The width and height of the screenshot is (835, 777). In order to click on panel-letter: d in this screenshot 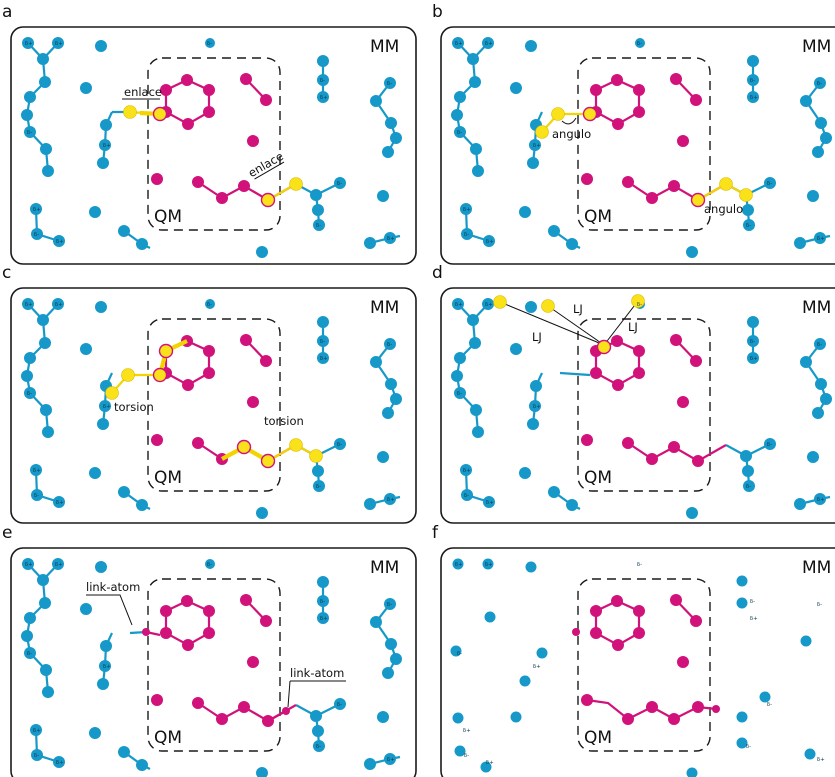, I will do `click(437, 273)`.